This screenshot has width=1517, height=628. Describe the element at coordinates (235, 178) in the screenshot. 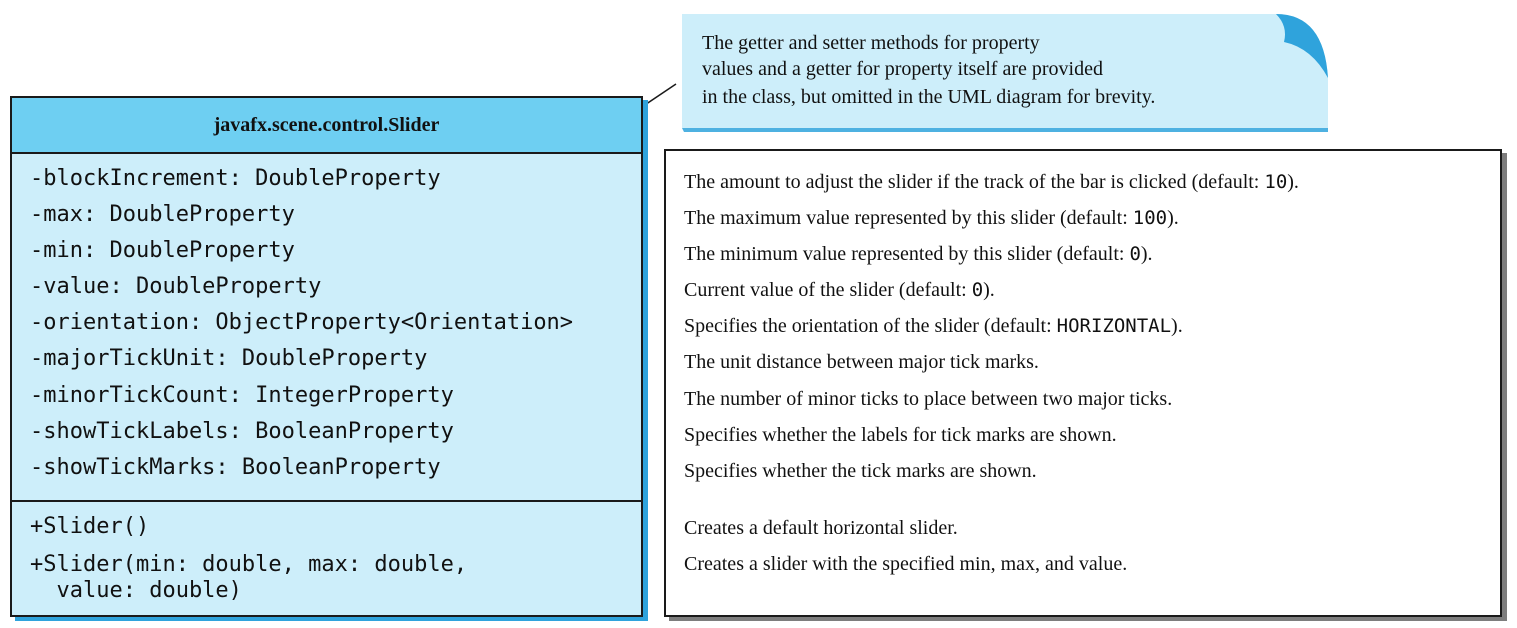

I see `uml-attribute: -blockIncrement: DoubleProperty` at that location.